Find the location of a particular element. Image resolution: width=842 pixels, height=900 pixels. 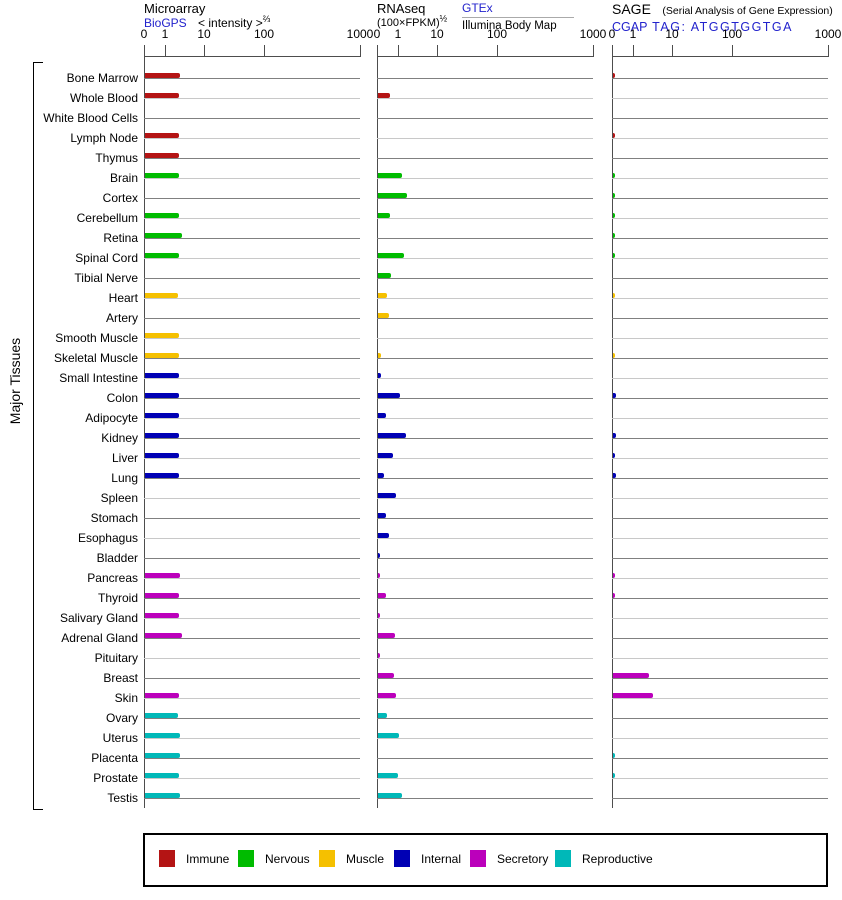

sage-bar-brain is located at coordinates (614, 175).